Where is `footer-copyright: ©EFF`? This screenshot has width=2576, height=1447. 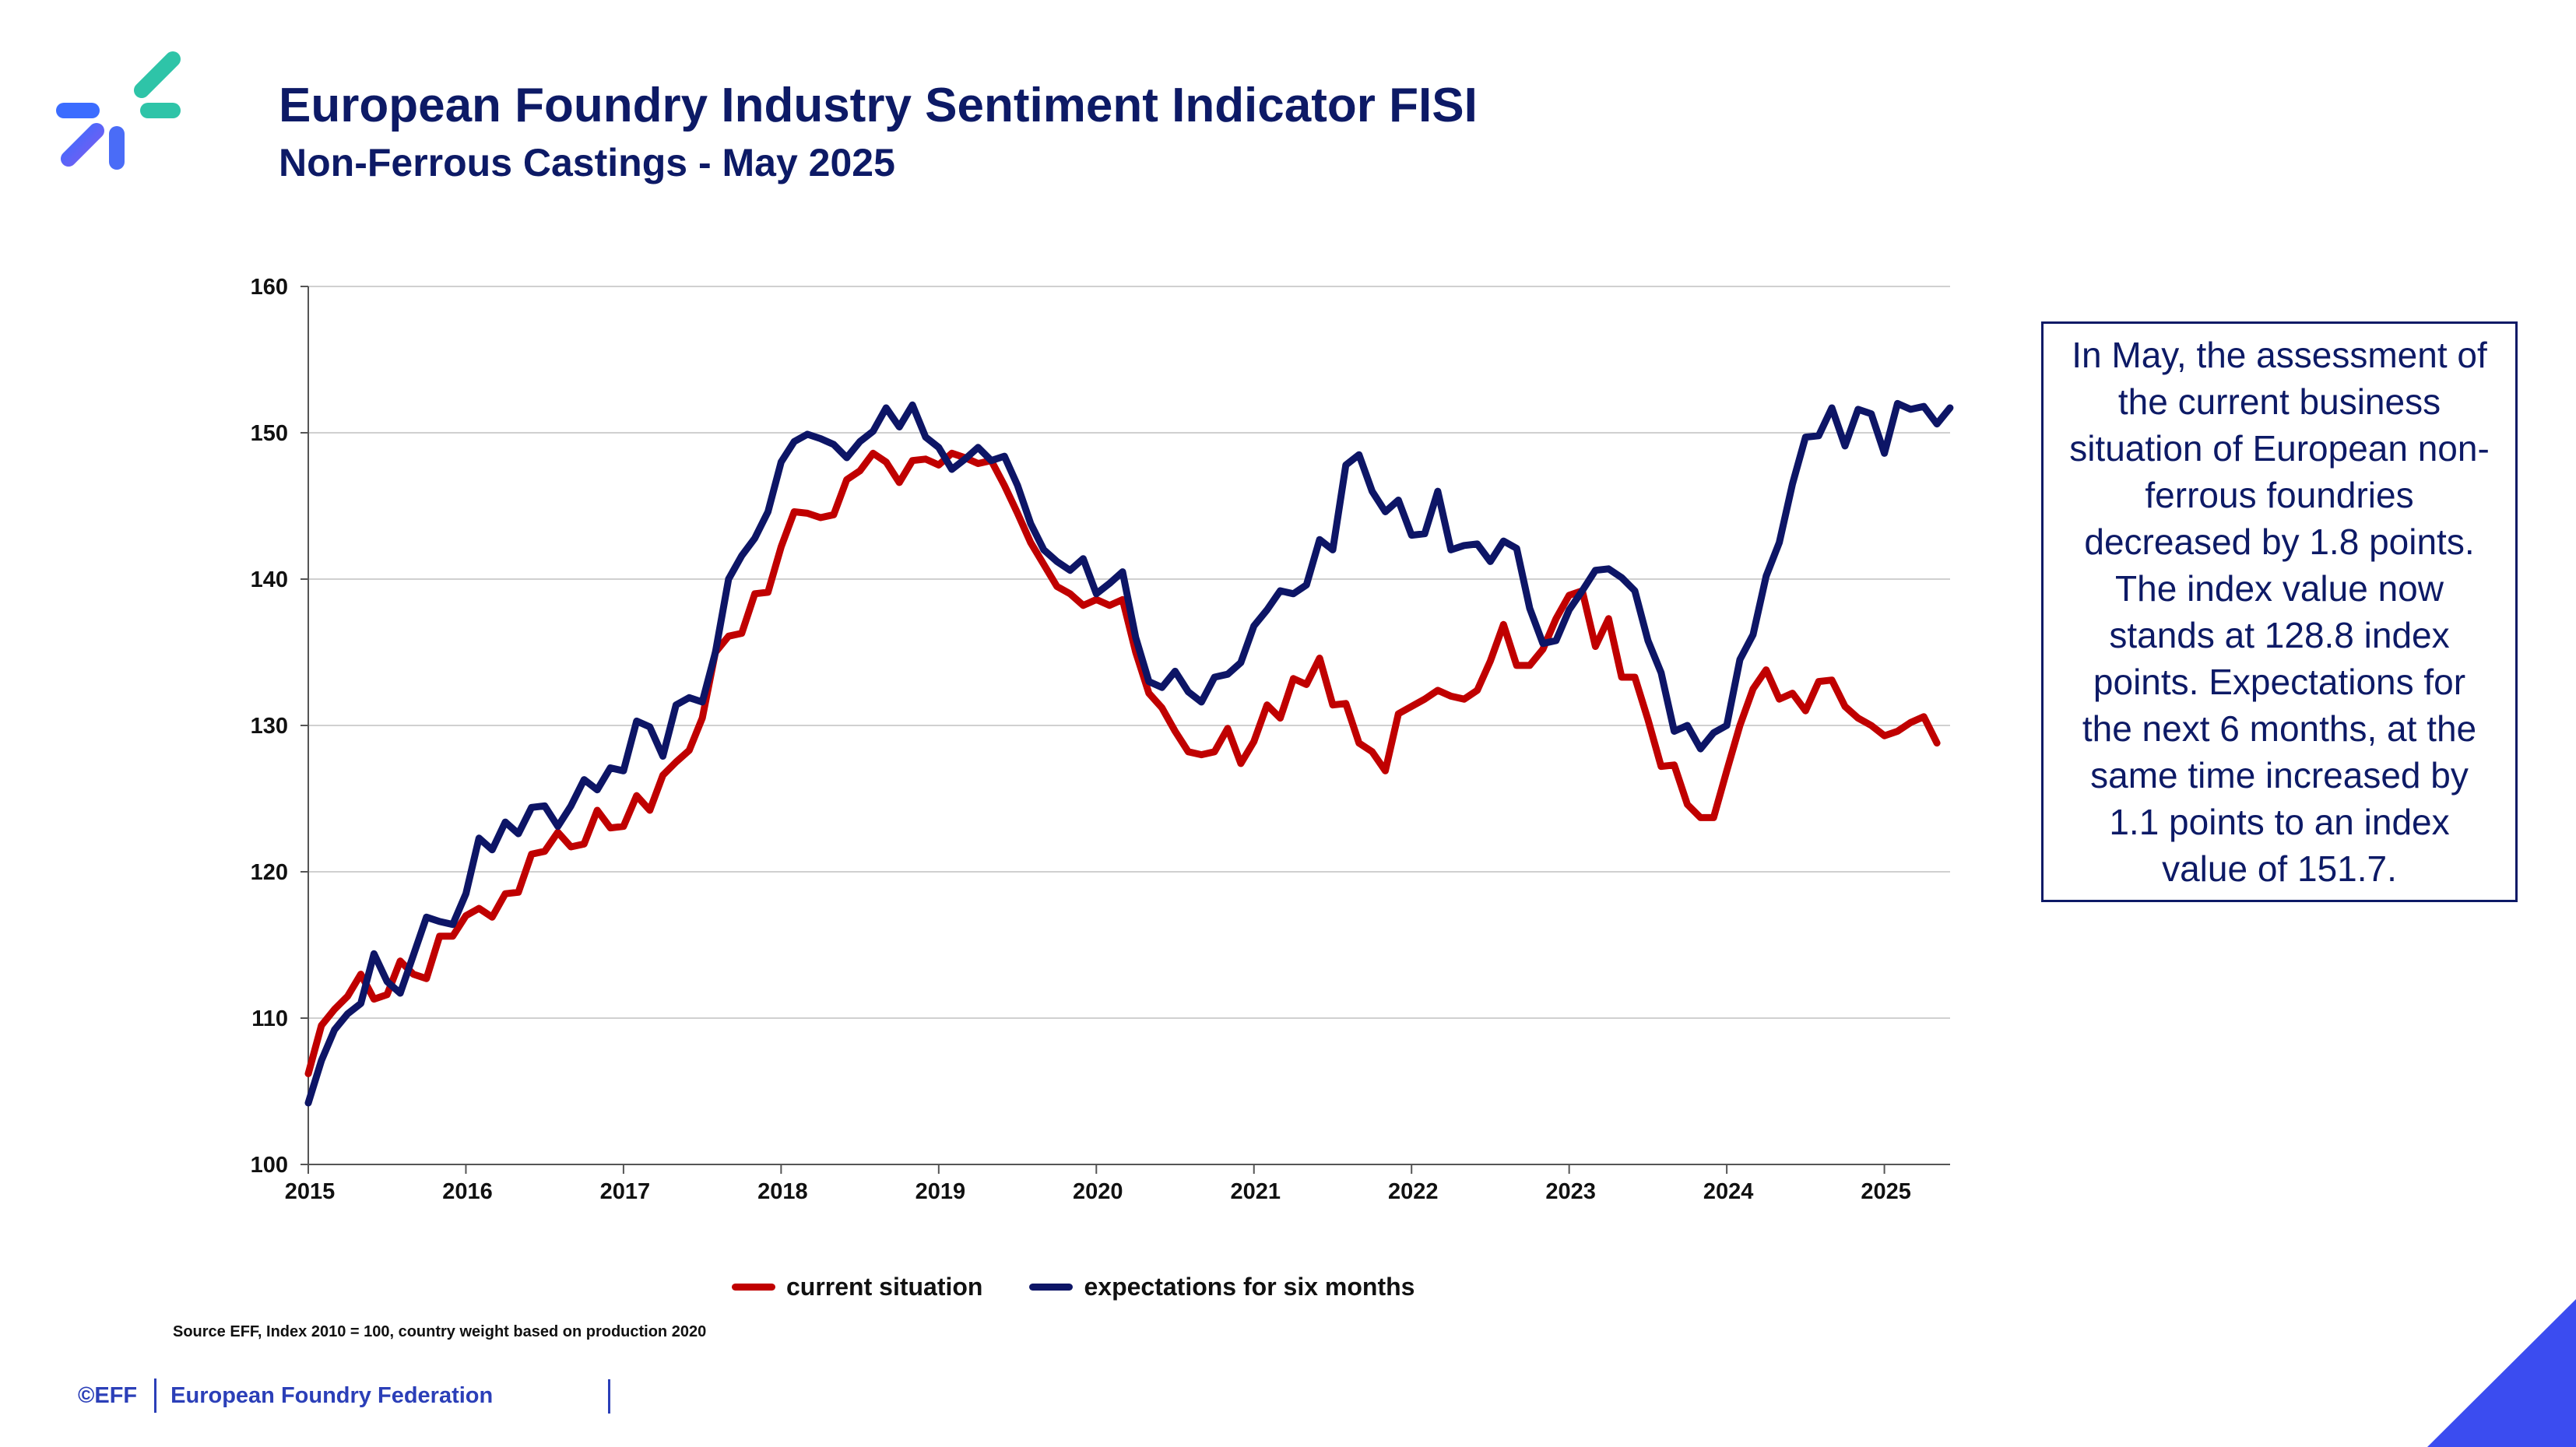 footer-copyright: ©EFF is located at coordinates (108, 1395).